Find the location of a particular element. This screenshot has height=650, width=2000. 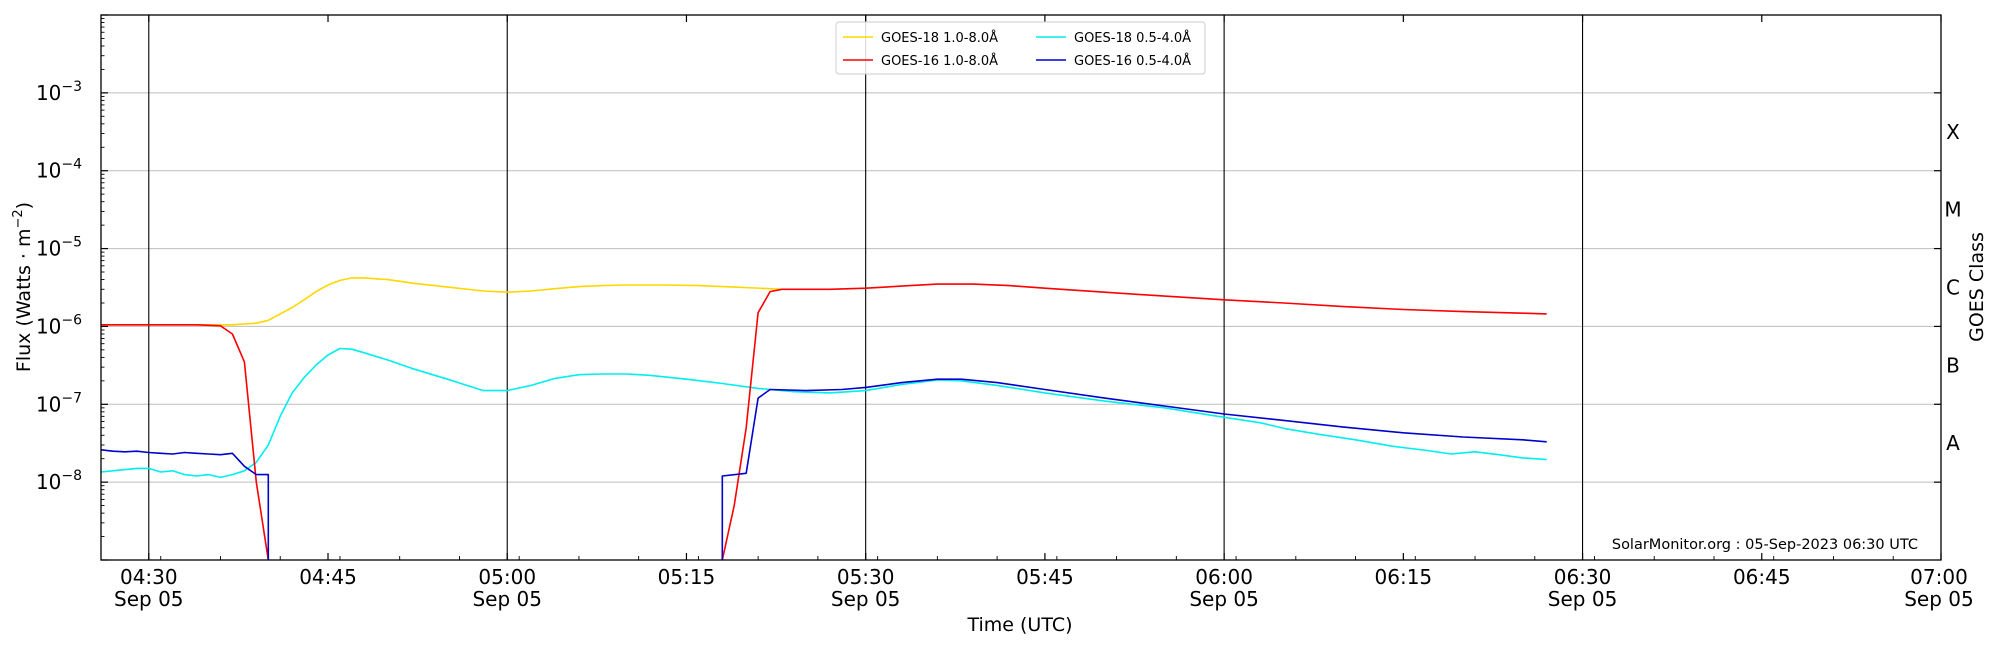

legend-box is located at coordinates (1020, 48).